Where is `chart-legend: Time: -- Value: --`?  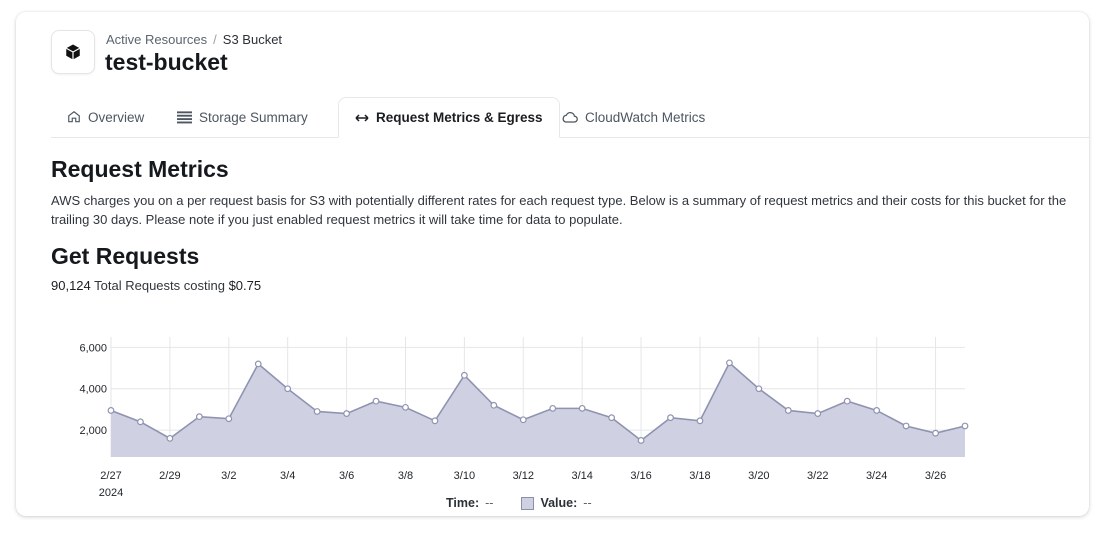 chart-legend: Time: -- Value: -- is located at coordinates (530, 503).